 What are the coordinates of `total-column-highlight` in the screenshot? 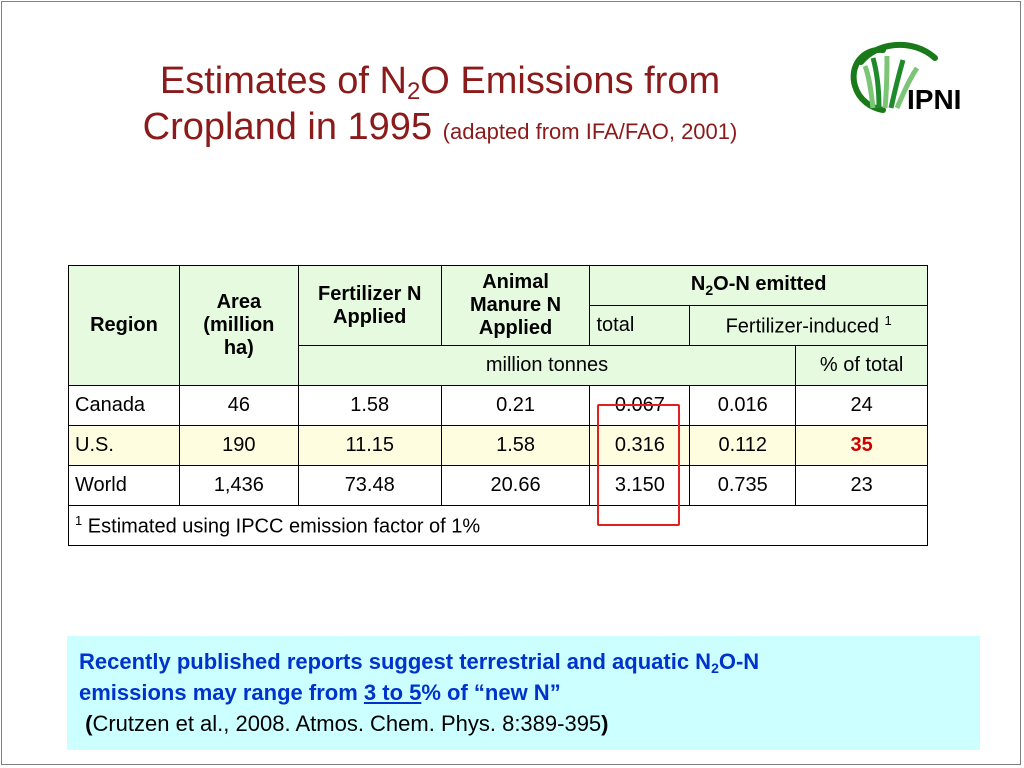 It's located at (638, 465).